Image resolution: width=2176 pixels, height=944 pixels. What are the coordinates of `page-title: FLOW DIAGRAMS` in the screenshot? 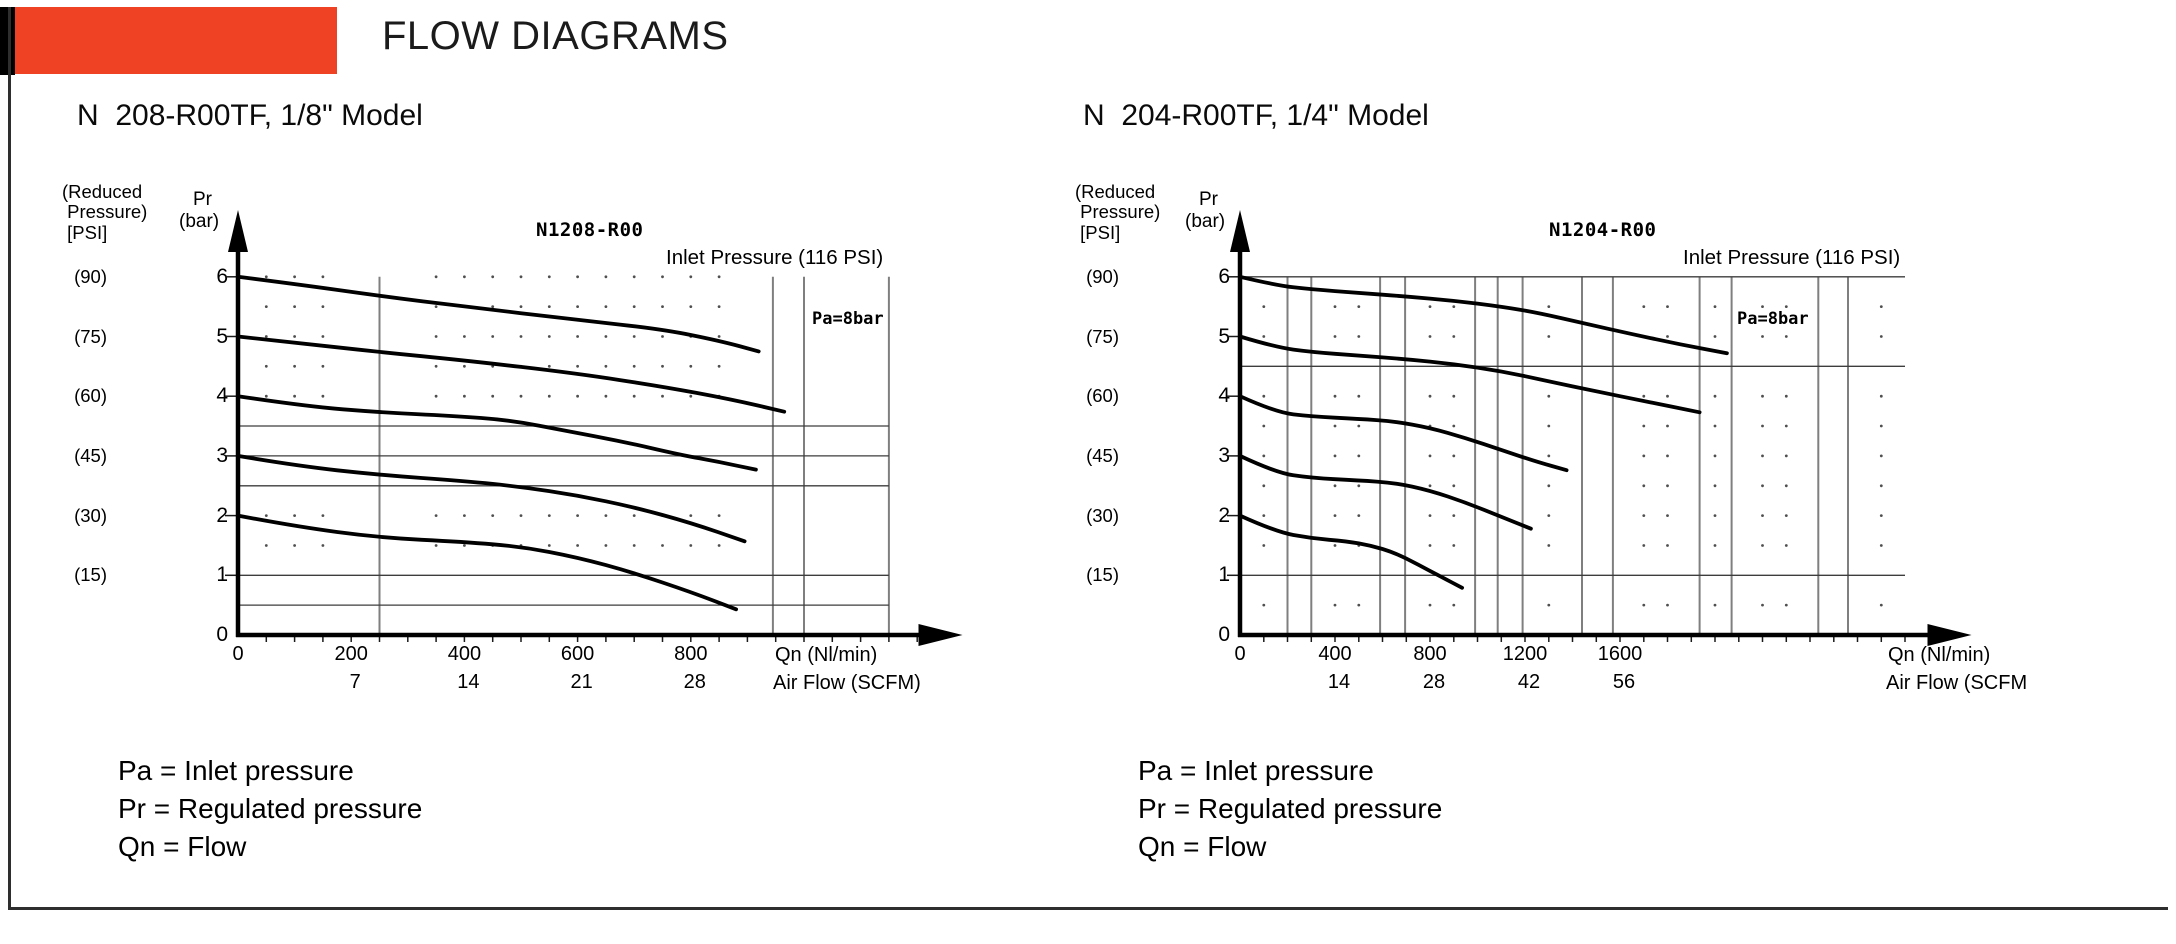 It's located at (555, 36).